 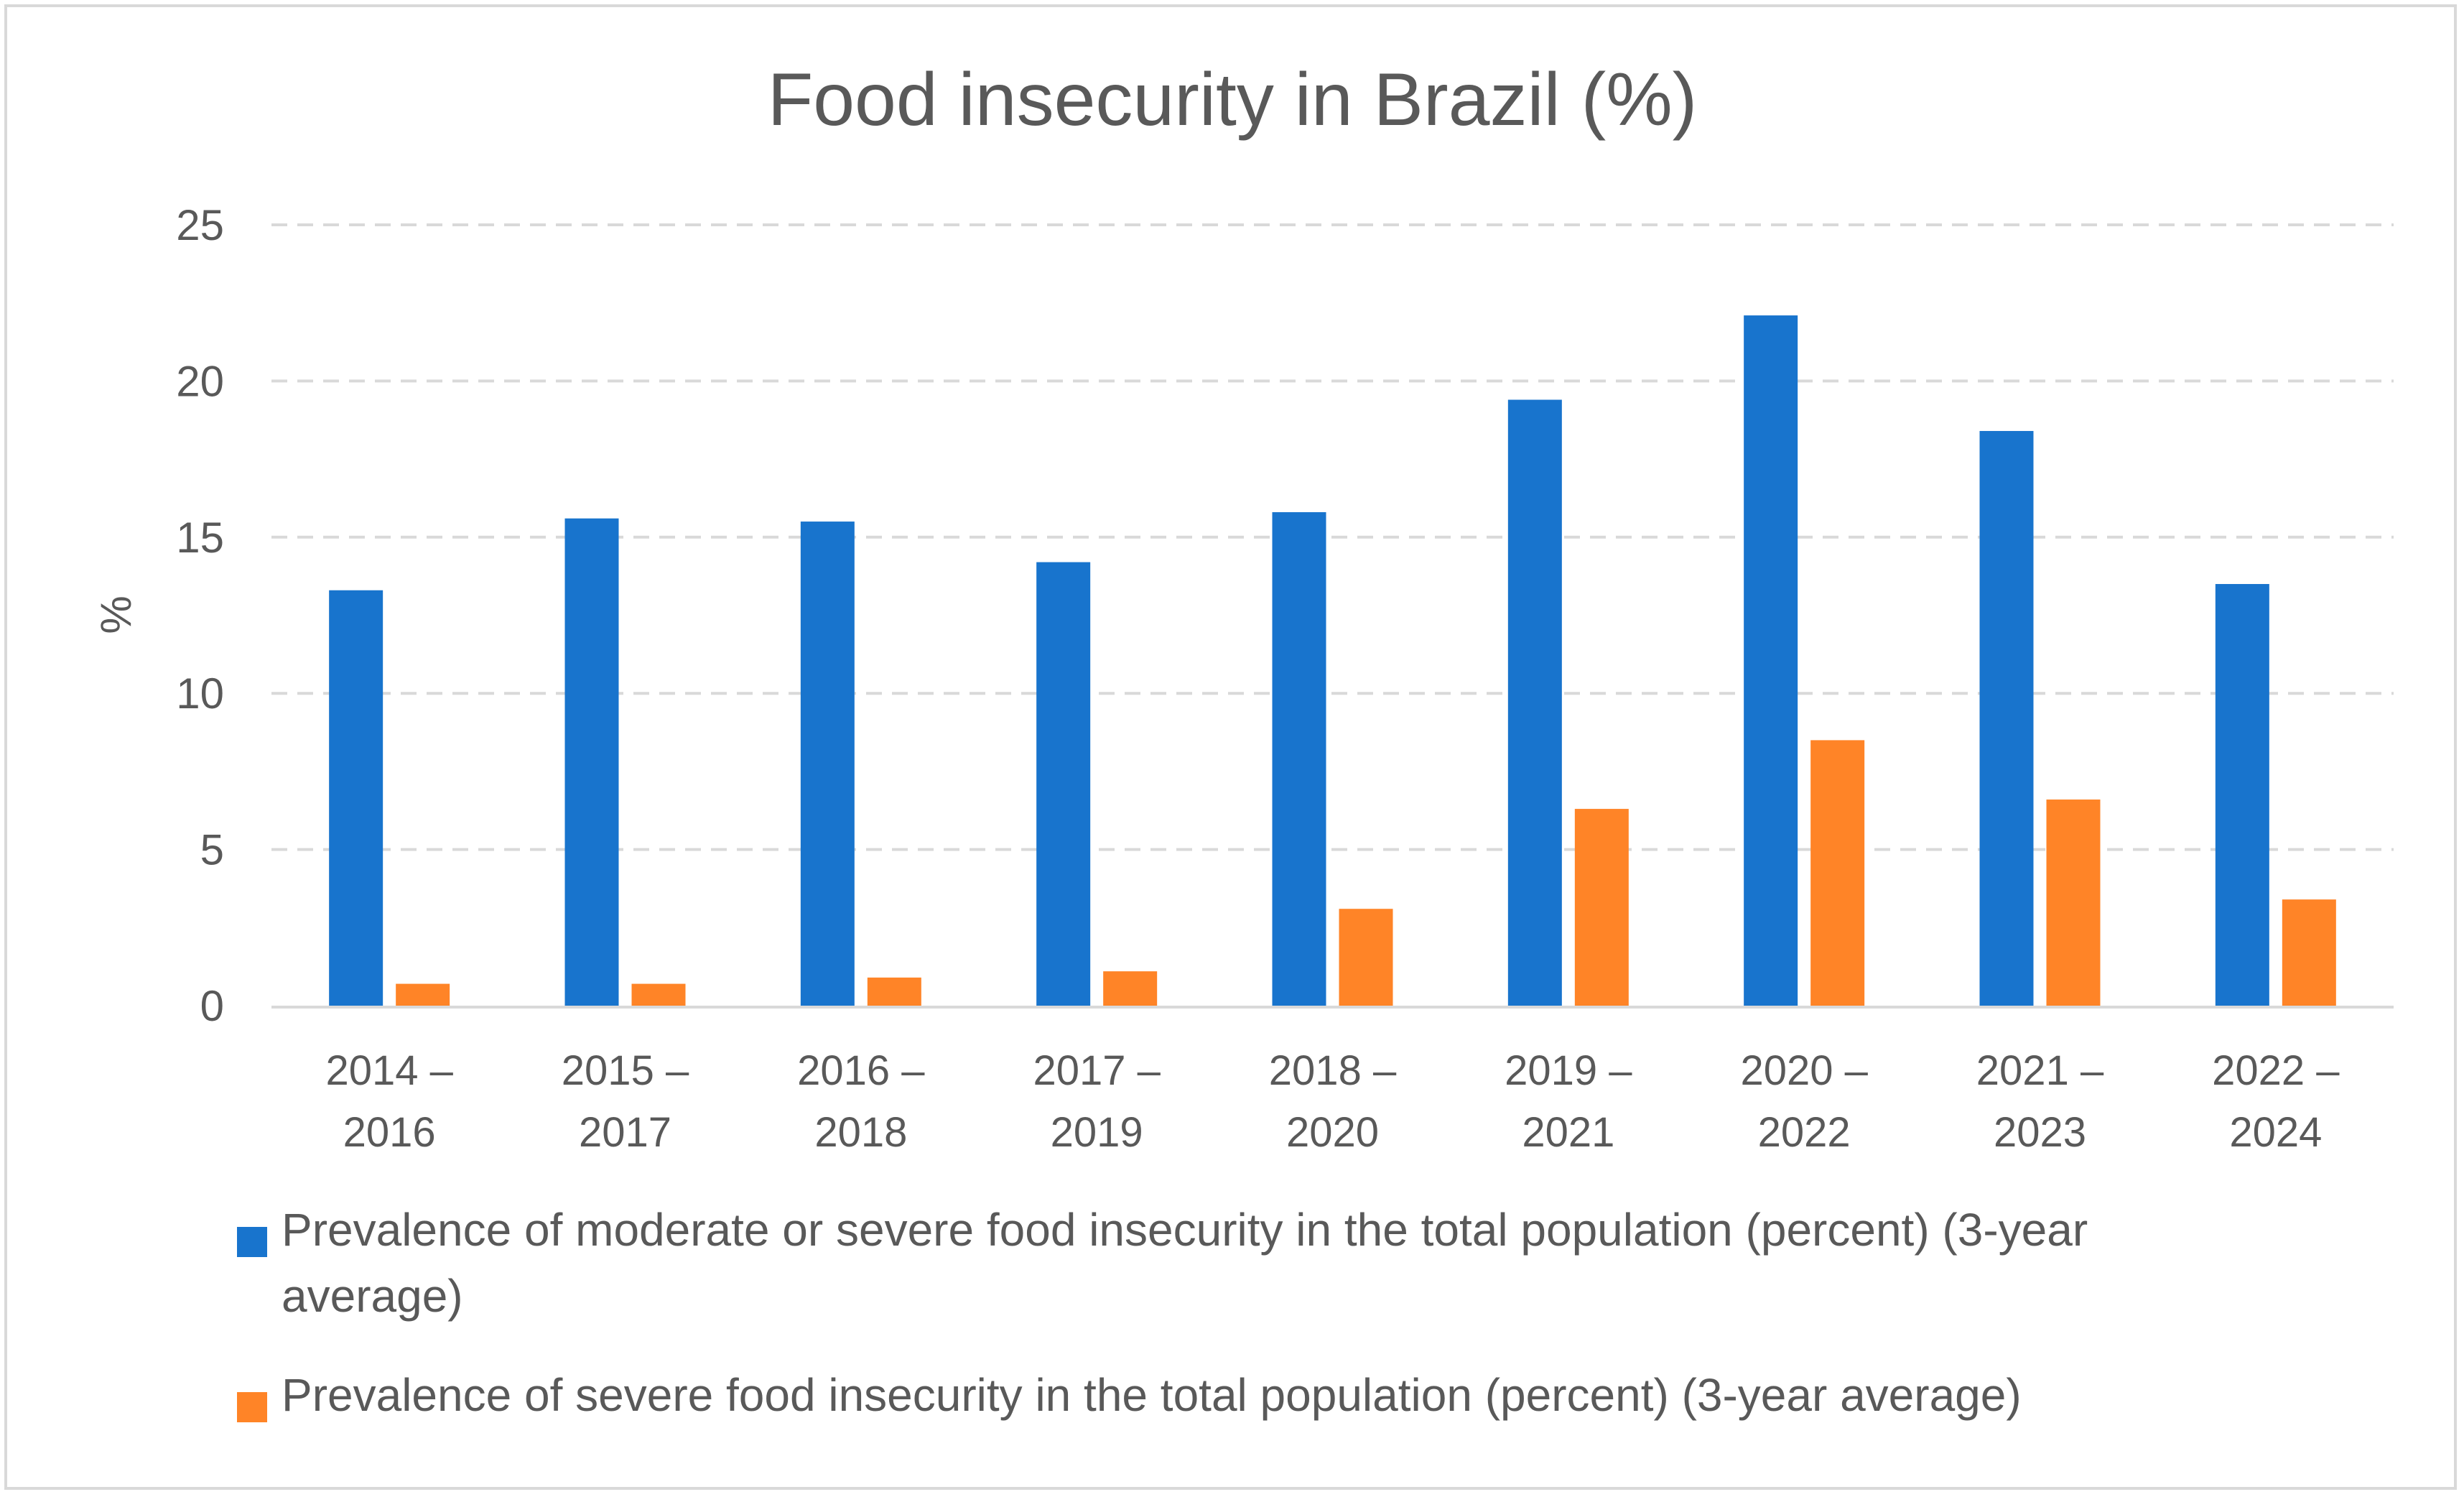 What do you see at coordinates (372, 1296) in the screenshot?
I see `legend-label: average)` at bounding box center [372, 1296].